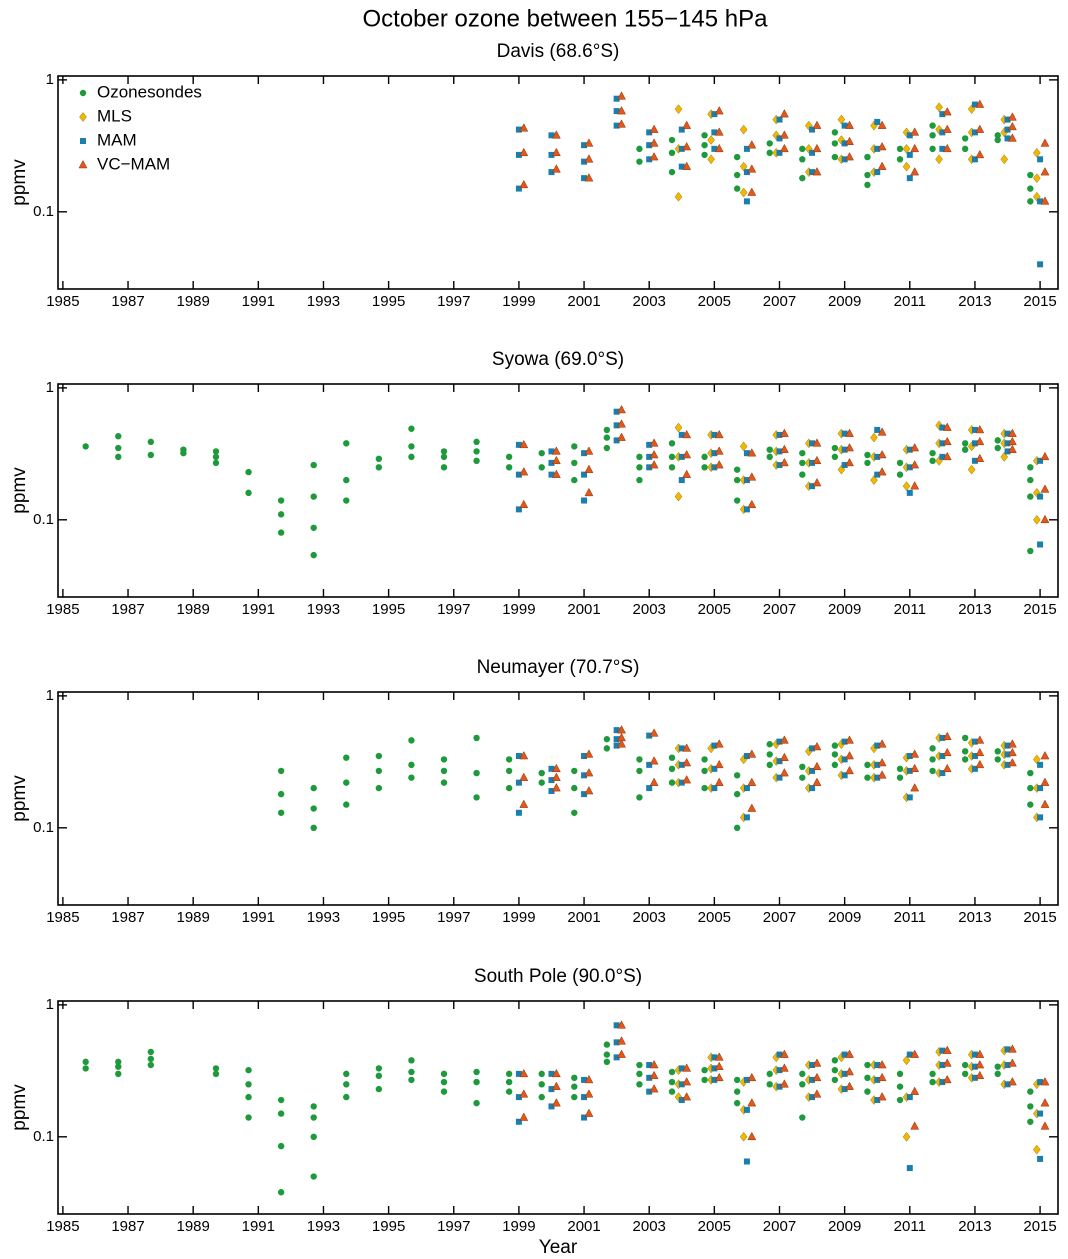 The height and width of the screenshot is (1259, 1068). Describe the element at coordinates (583, 917) in the screenshot. I see `x-tick-label: 2001` at that location.